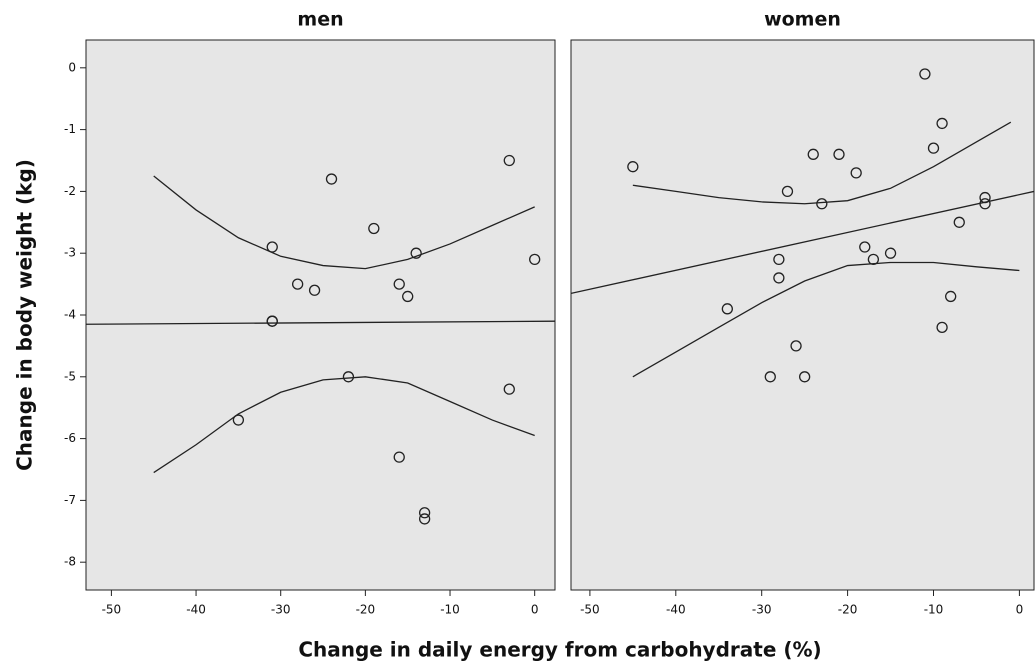 Image resolution: width=1035 pixels, height=669 pixels. Describe the element at coordinates (70, 315) in the screenshot. I see `y-tick-label: -4` at that location.